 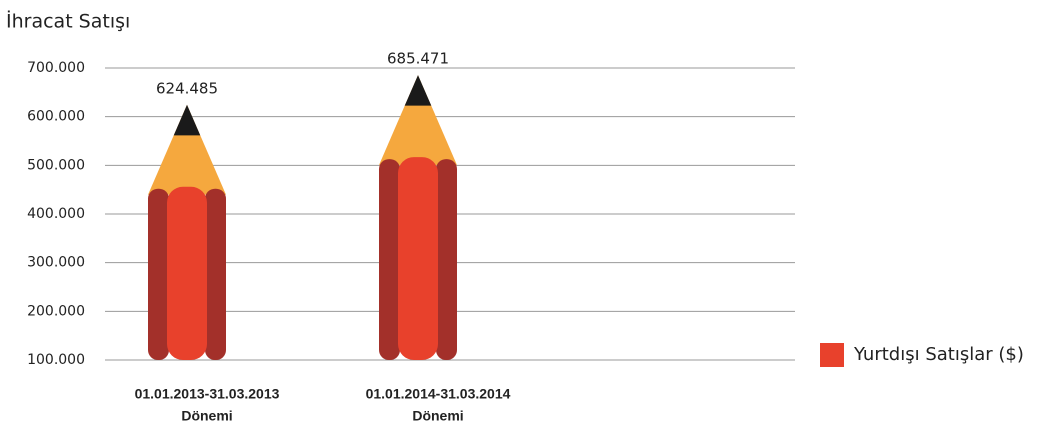 What do you see at coordinates (56, 68) in the screenshot?
I see `y-tick-label: 700.000` at bounding box center [56, 68].